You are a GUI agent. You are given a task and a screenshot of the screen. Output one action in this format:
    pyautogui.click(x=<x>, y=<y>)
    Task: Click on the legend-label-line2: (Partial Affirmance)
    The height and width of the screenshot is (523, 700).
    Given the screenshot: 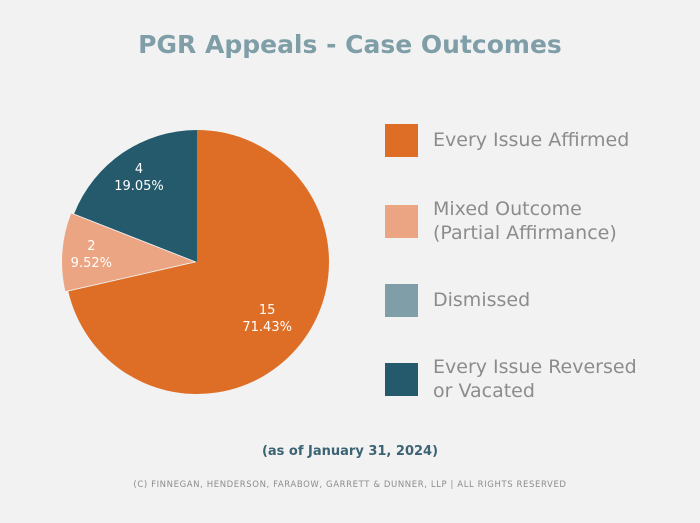 What is the action you would take?
    pyautogui.click(x=525, y=233)
    